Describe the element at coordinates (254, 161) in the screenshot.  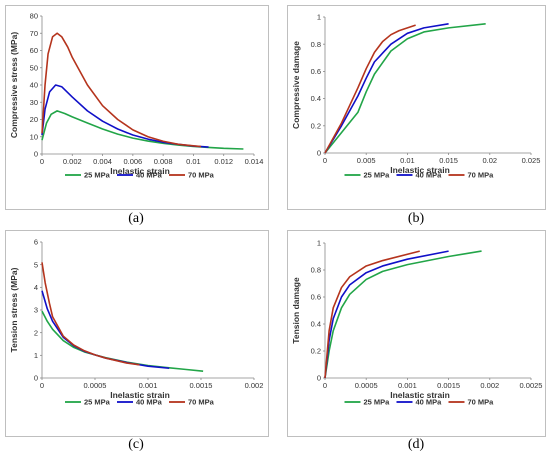
I see `x-tick-label: 0.014` at that location.